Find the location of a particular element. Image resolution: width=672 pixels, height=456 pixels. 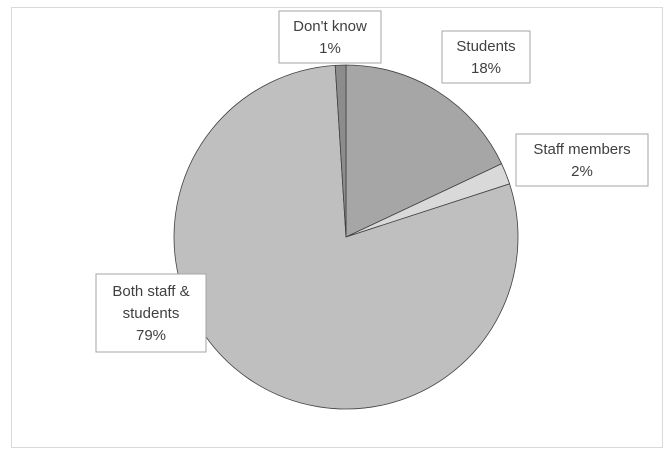

data-label-text: Students is located at coordinates (485, 46).